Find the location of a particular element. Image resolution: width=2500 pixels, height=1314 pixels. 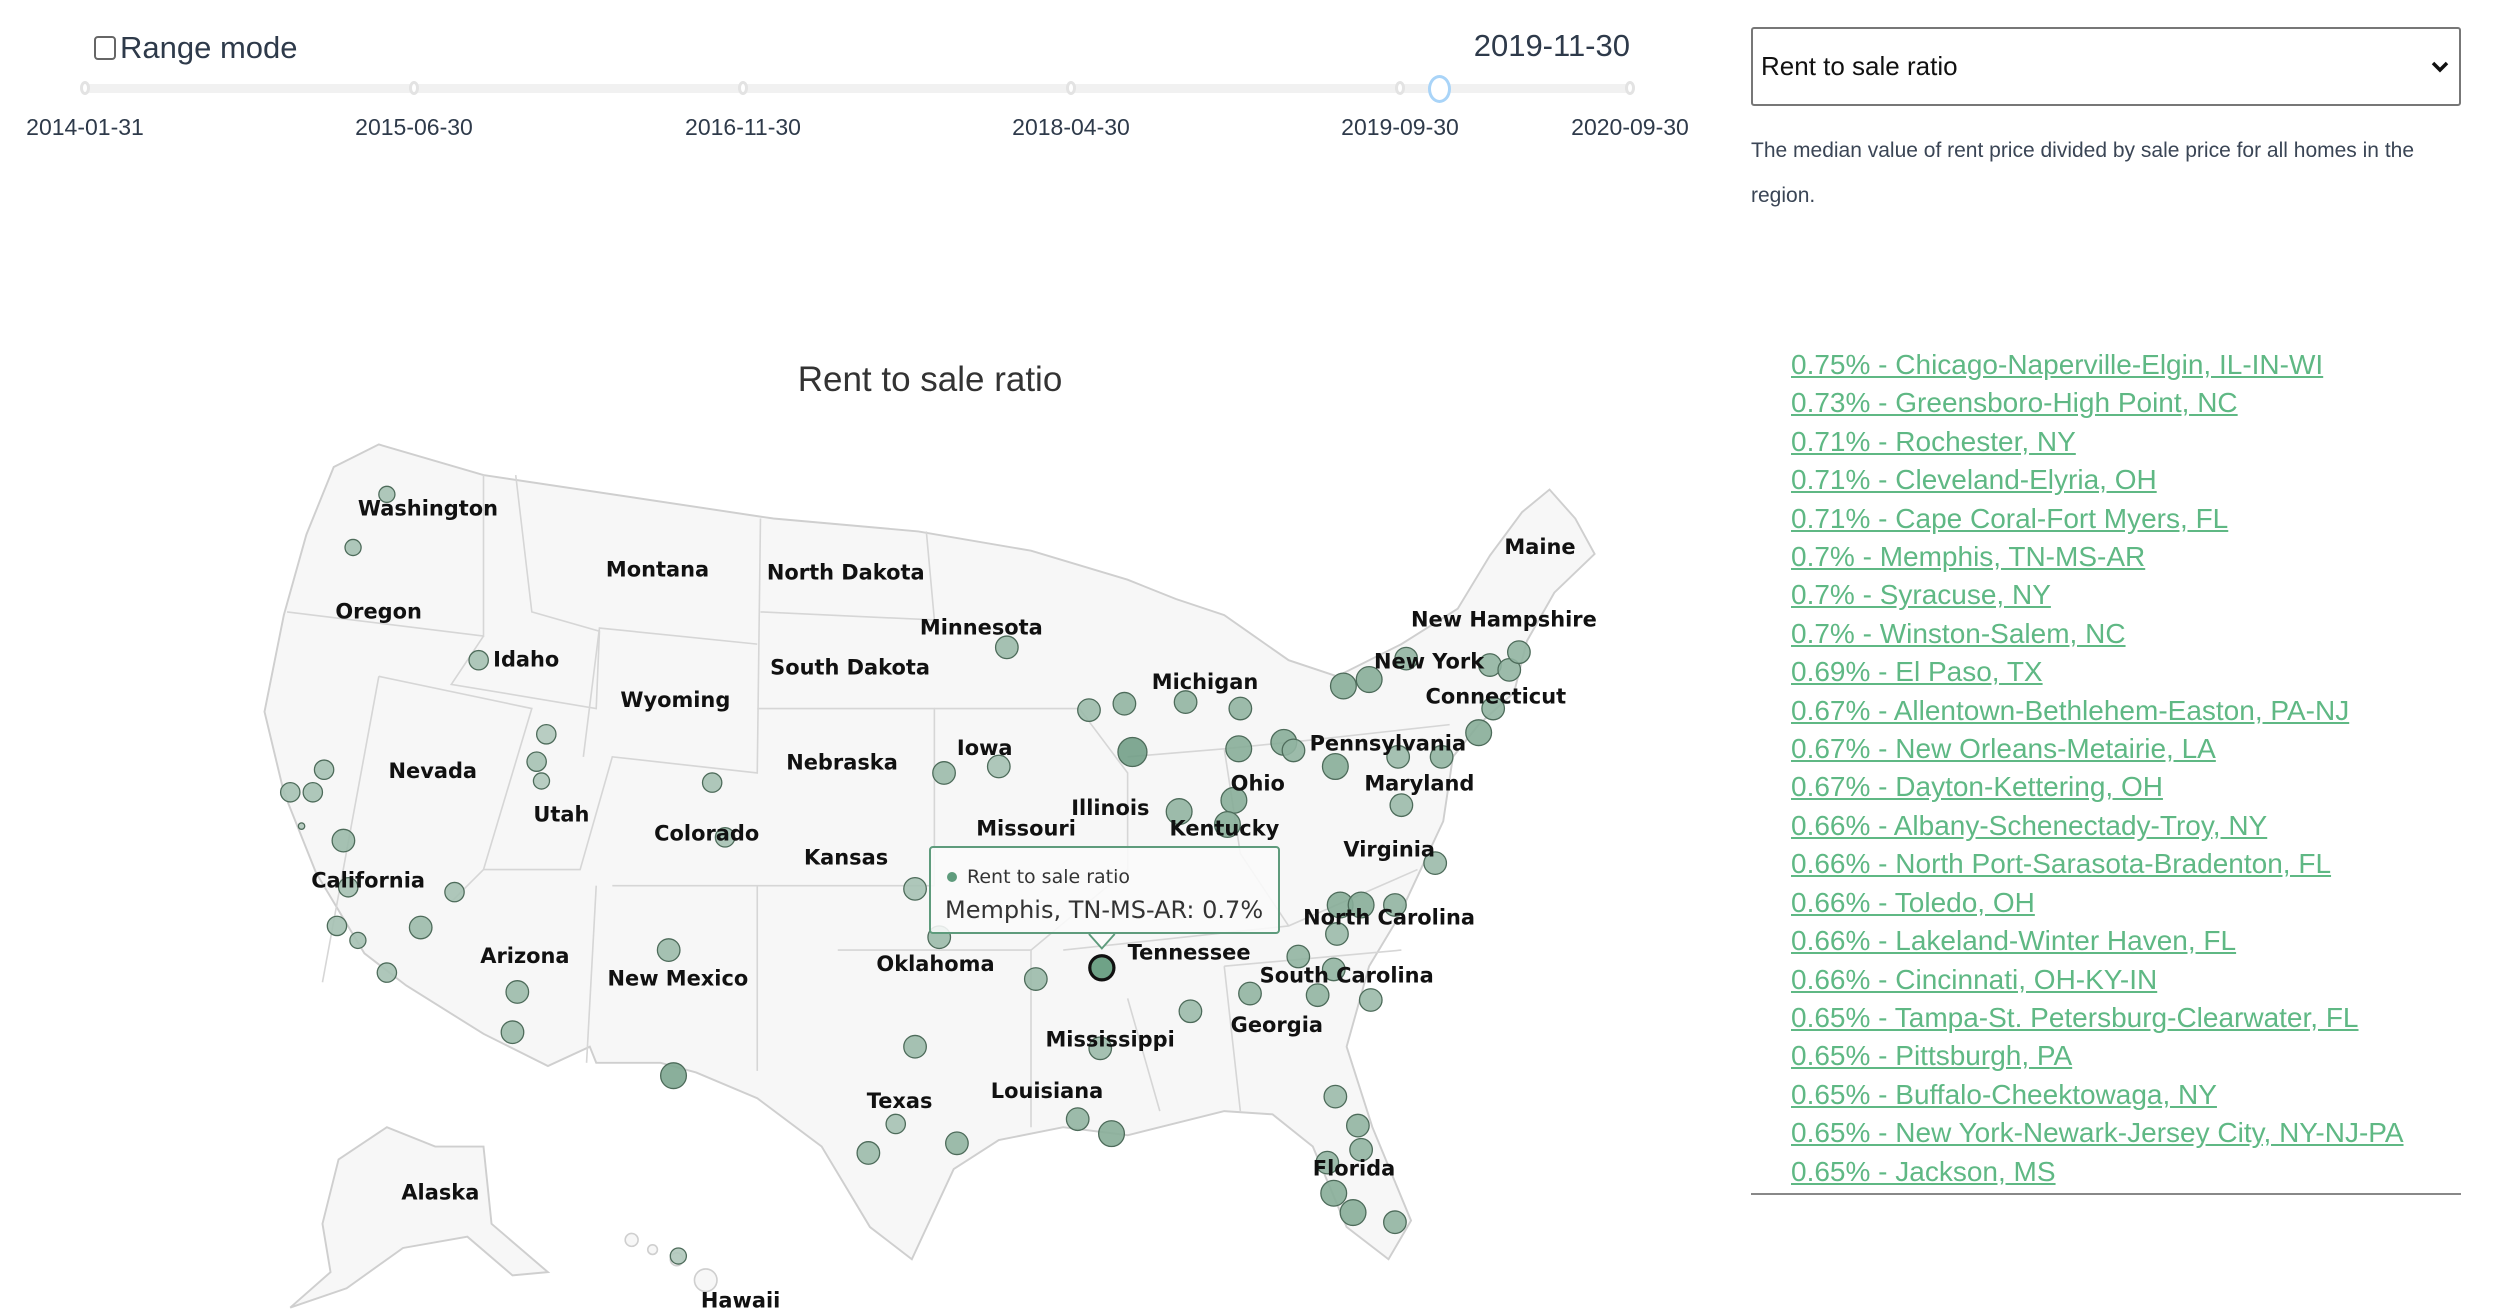

ranking-link: 0.65% - Buffalo-Cheektowaga, NY is located at coordinates (2004, 1094).